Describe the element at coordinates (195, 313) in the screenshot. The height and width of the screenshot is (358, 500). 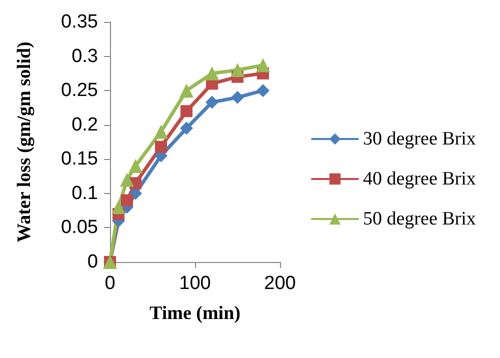
I see `x-axis-title: Time (min)` at that location.